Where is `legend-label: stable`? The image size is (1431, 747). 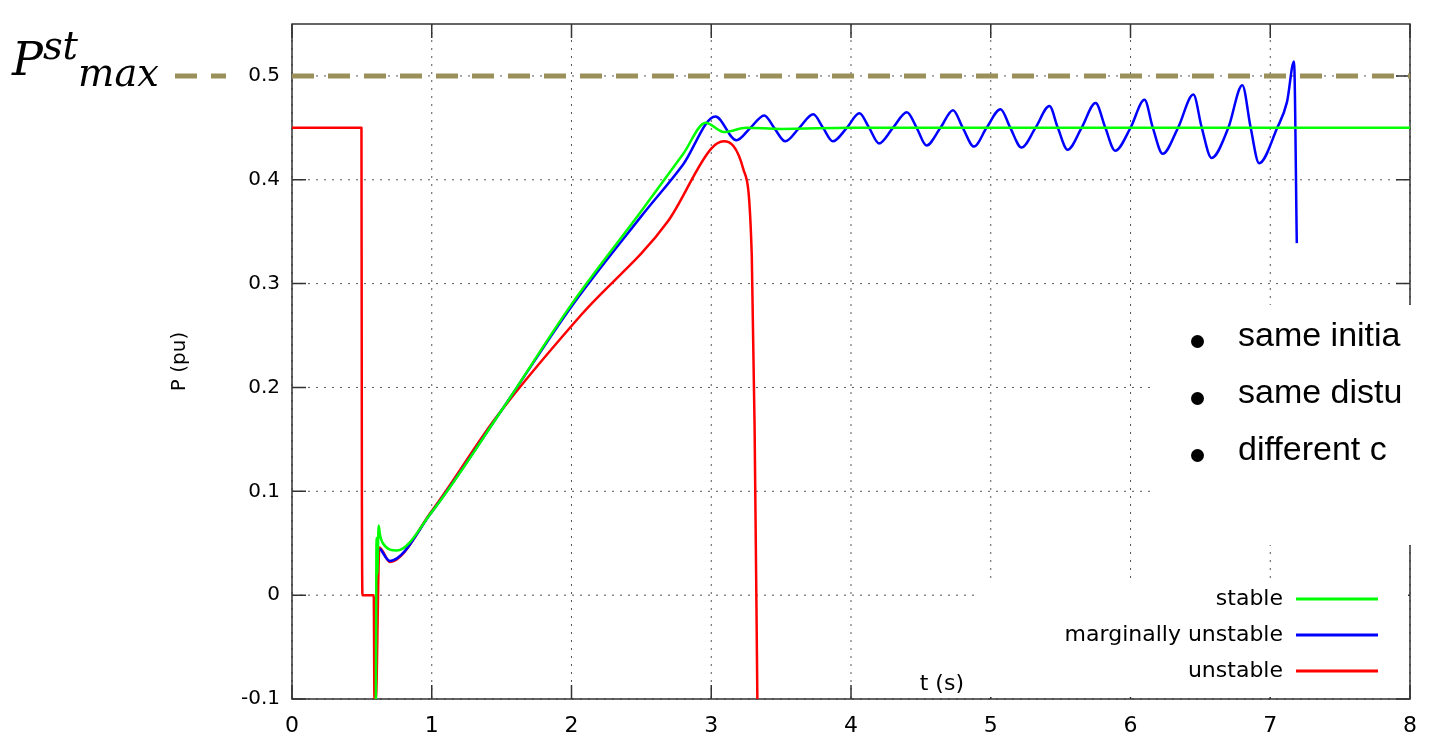
legend-label: stable is located at coordinates (1249, 597).